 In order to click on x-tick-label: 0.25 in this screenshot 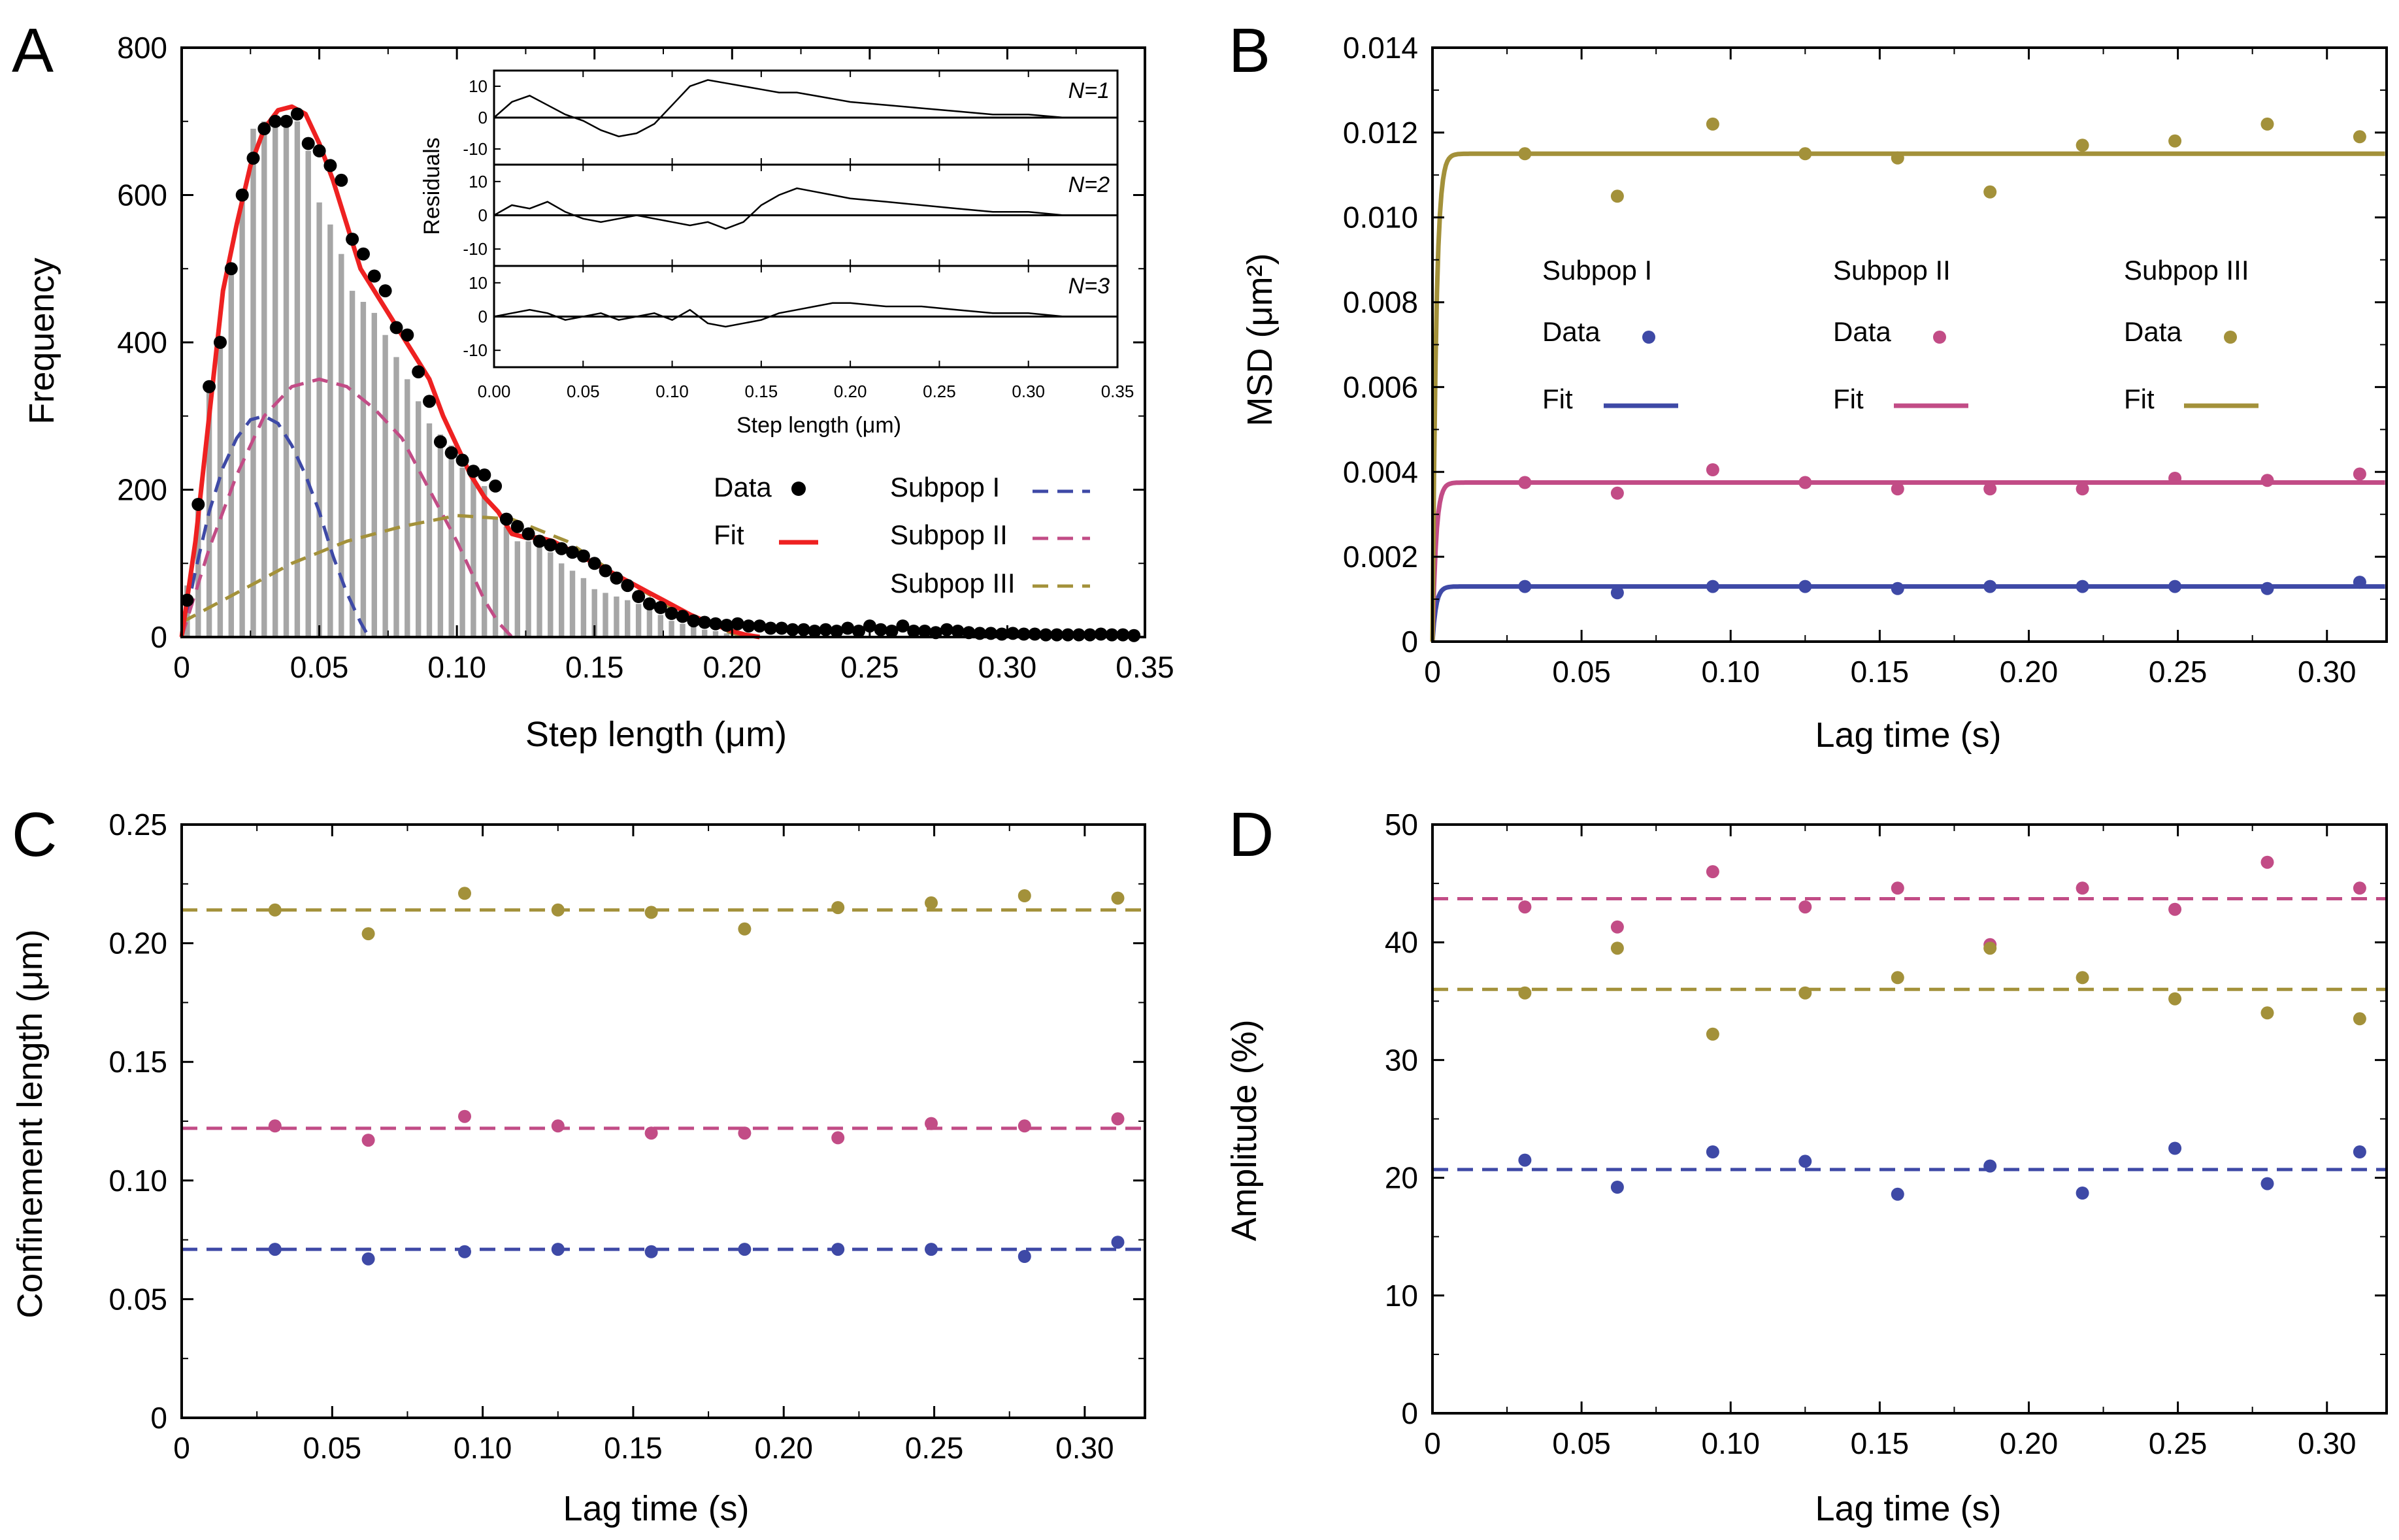, I will do `click(2178, 672)`.